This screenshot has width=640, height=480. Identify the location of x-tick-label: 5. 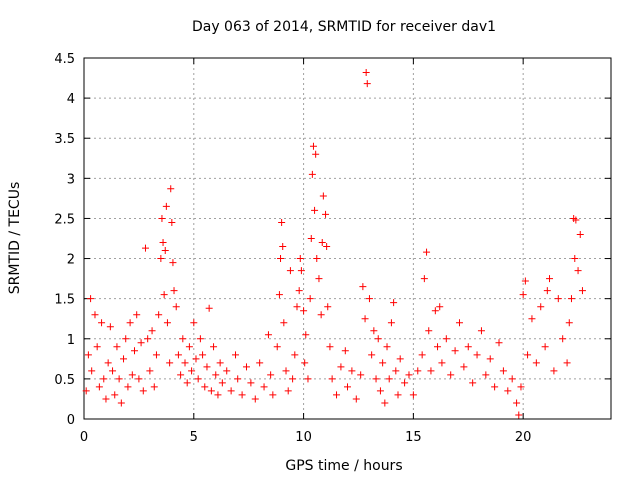
(194, 437).